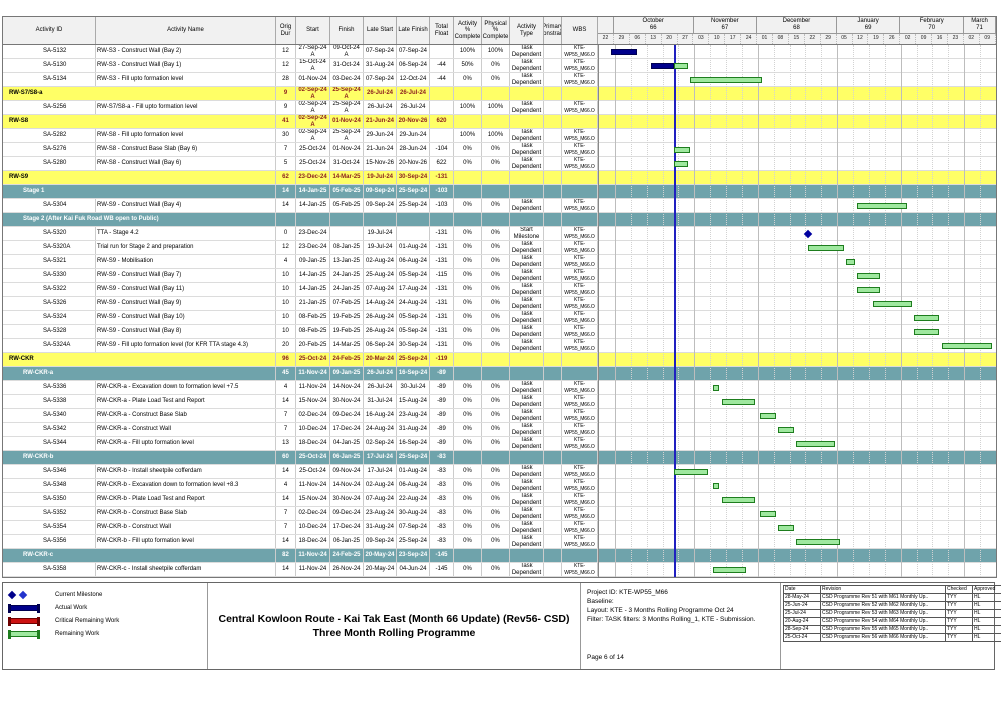 The width and height of the screenshot is (1001, 708). Describe the element at coordinates (71, 607) in the screenshot. I see `legend-label: Actual Work` at that location.